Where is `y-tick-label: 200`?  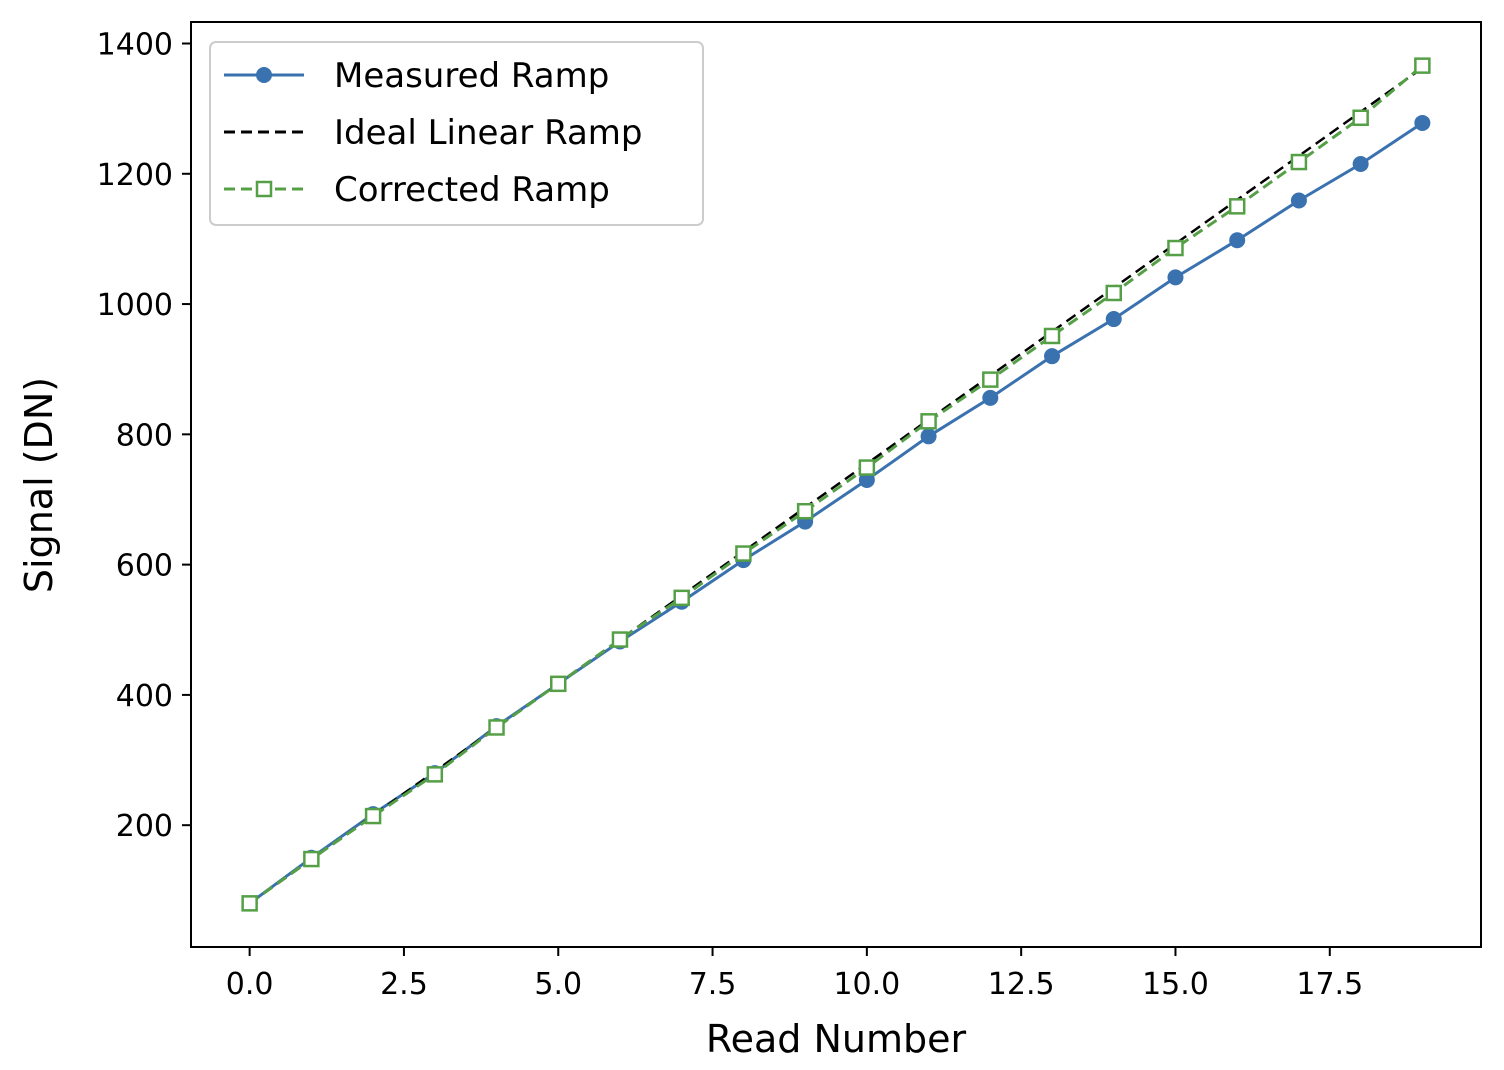 y-tick-label: 200 is located at coordinates (144, 826).